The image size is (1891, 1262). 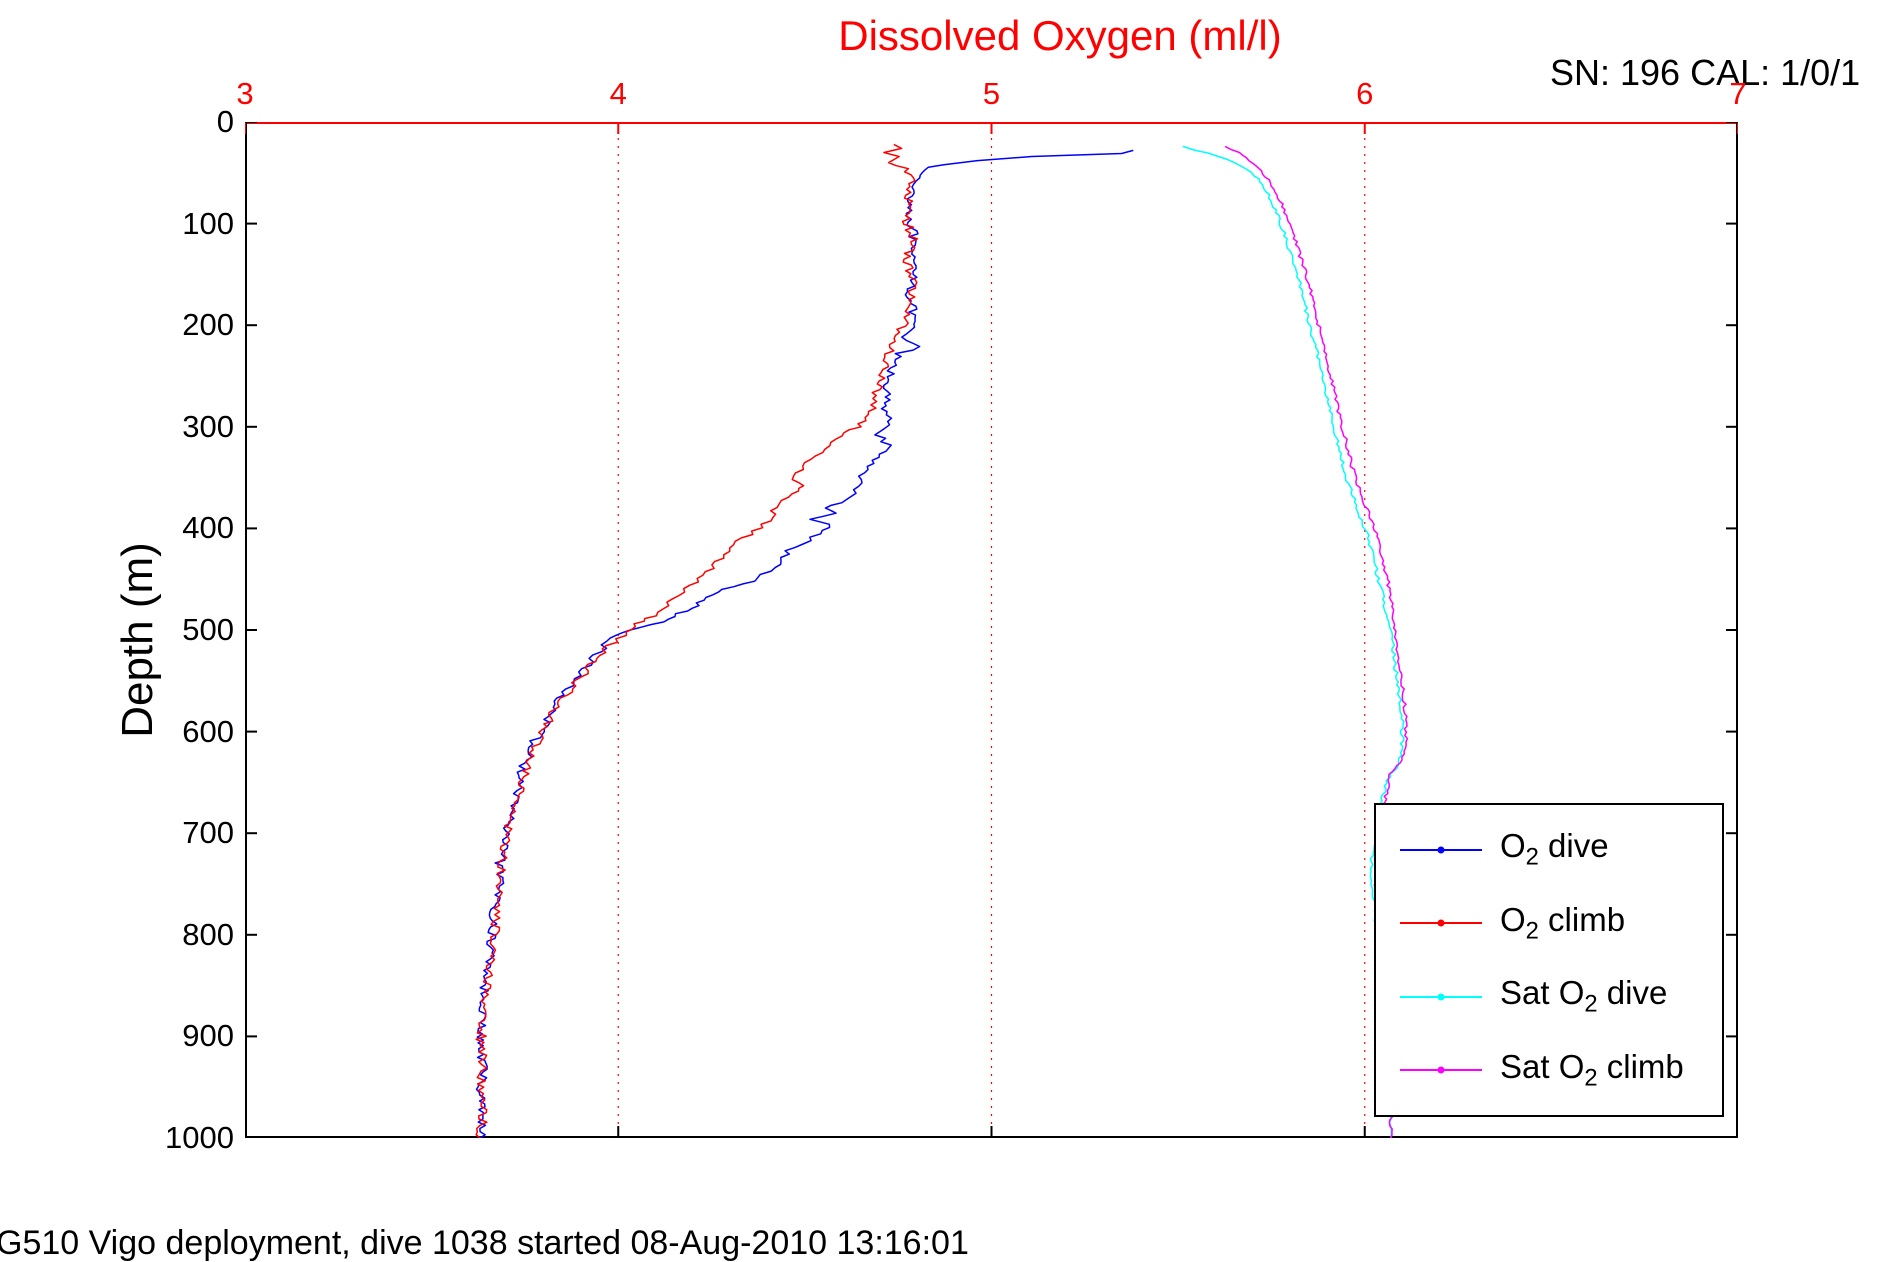 I want to click on y-tick-label: 900, so click(x=208, y=1036).